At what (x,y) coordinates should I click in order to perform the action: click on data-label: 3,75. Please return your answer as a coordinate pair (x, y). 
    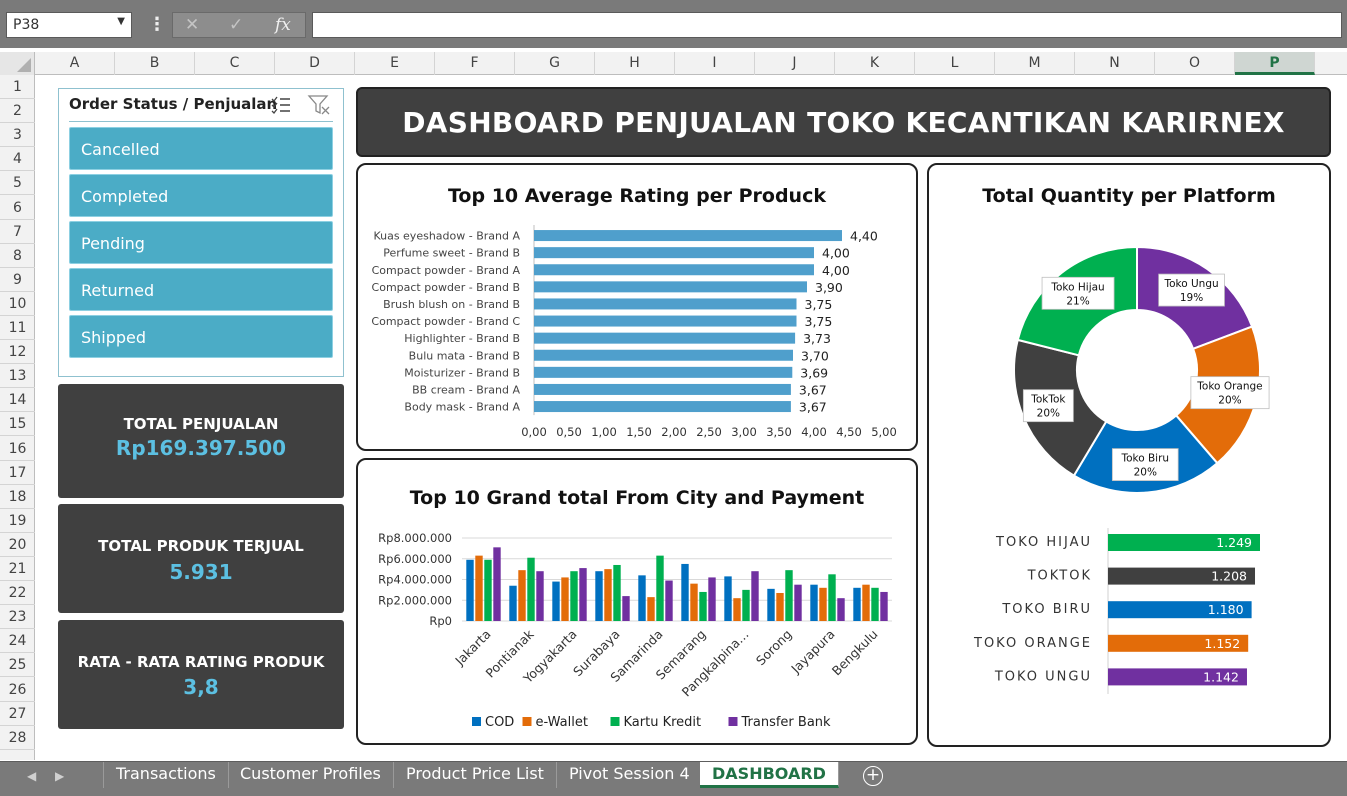
    Looking at the image, I should click on (819, 321).